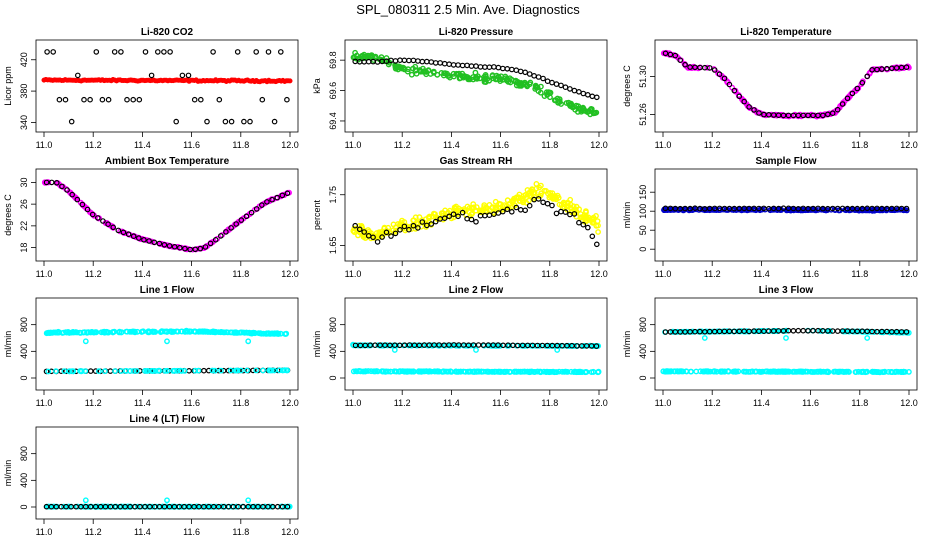 The width and height of the screenshot is (936, 540). Describe the element at coordinates (290, 274) in the screenshot. I see `x-tick-label: 12.0` at that location.